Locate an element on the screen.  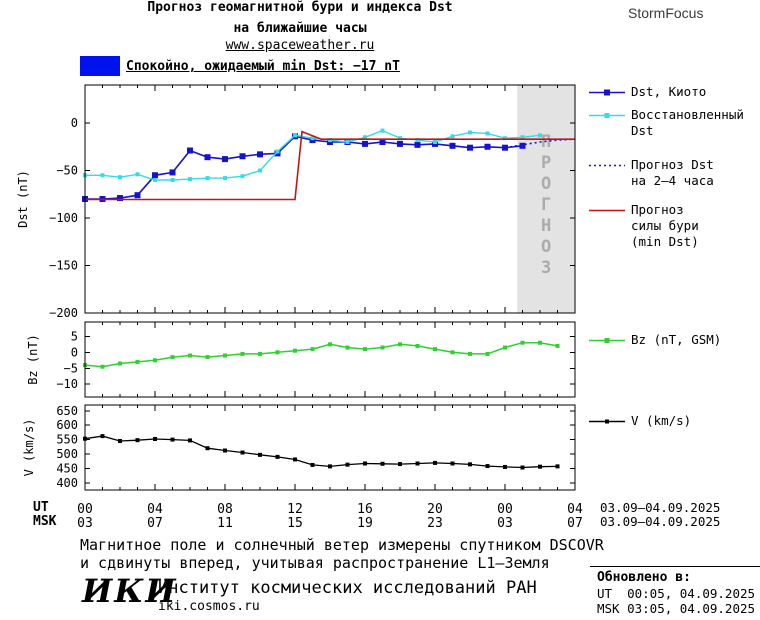
legend-label: Прогноз Dst на 2–4 часа is located at coordinates (672, 172).